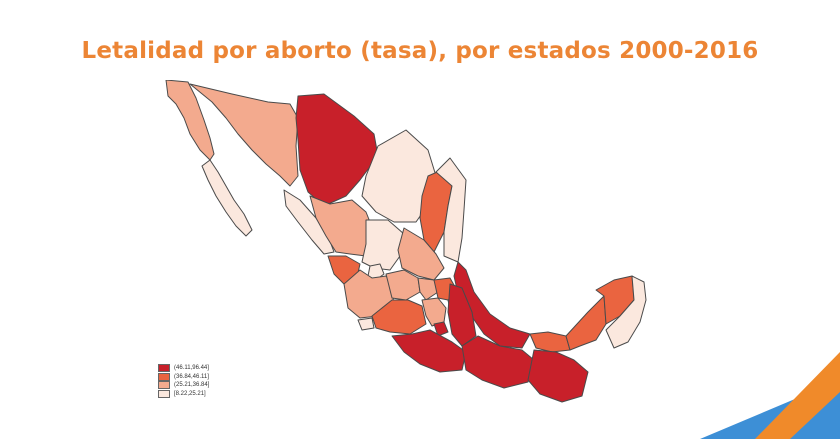 Image resolution: width=840 pixels, height=439 pixels. What do you see at coordinates (366, 324) in the screenshot?
I see `state-colima` at bounding box center [366, 324].